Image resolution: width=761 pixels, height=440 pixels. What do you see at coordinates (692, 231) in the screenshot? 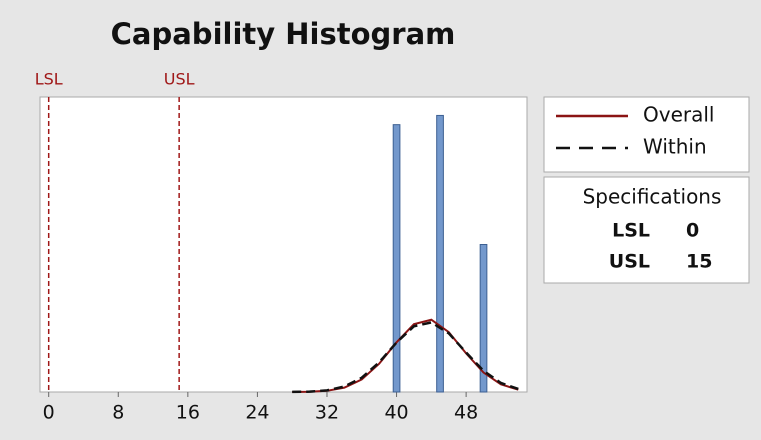
I see `spec-row-value: 0` at bounding box center [692, 231].